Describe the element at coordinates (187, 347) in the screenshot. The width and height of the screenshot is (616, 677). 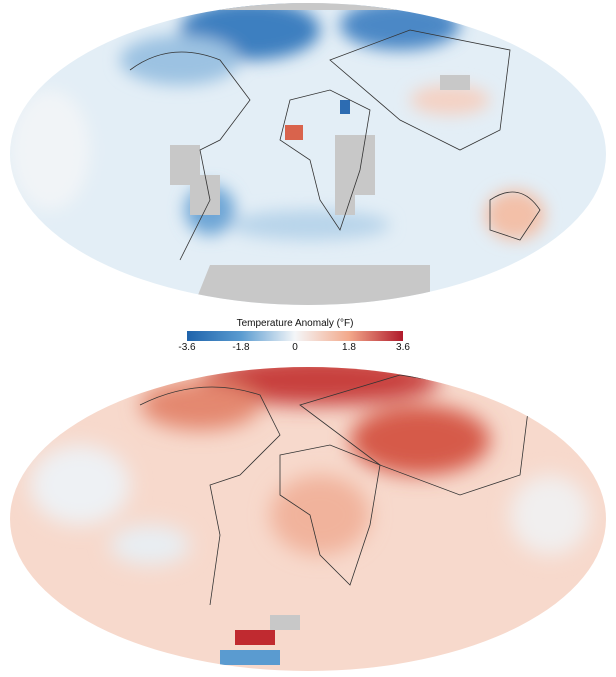
I see `legend-tick: -3.6` at that location.